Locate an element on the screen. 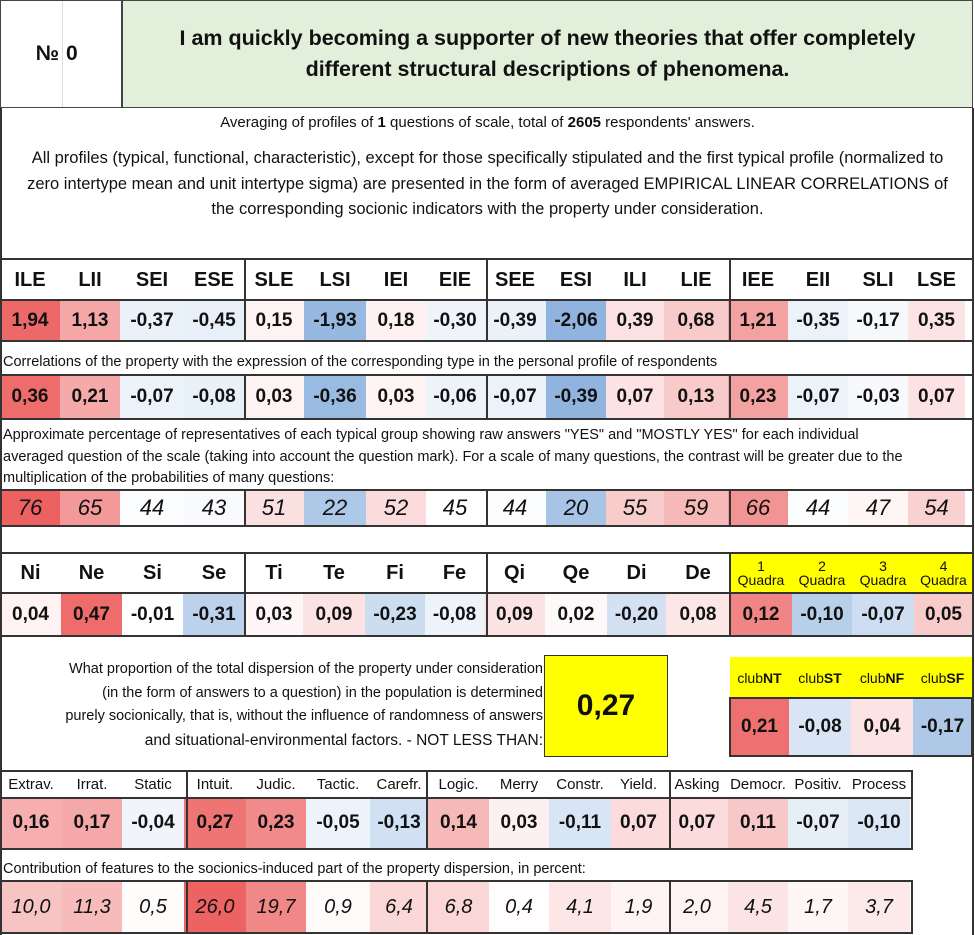 This screenshot has height=935, width=975. quadra-value-1: -0,10 is located at coordinates (822, 614).